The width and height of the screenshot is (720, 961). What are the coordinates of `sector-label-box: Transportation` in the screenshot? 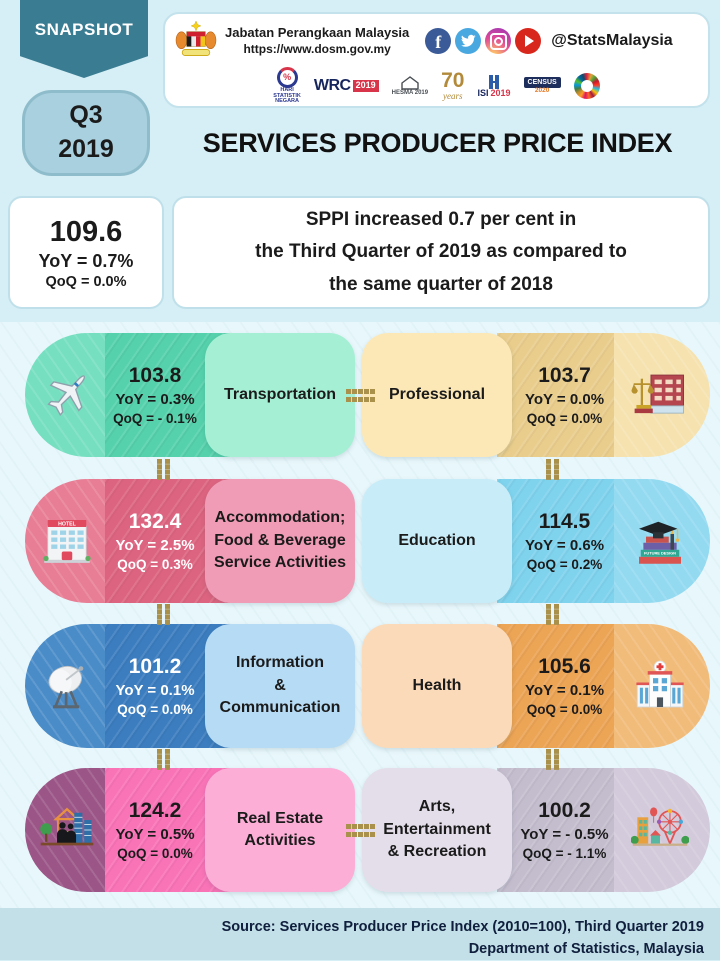 It's located at (280, 395).